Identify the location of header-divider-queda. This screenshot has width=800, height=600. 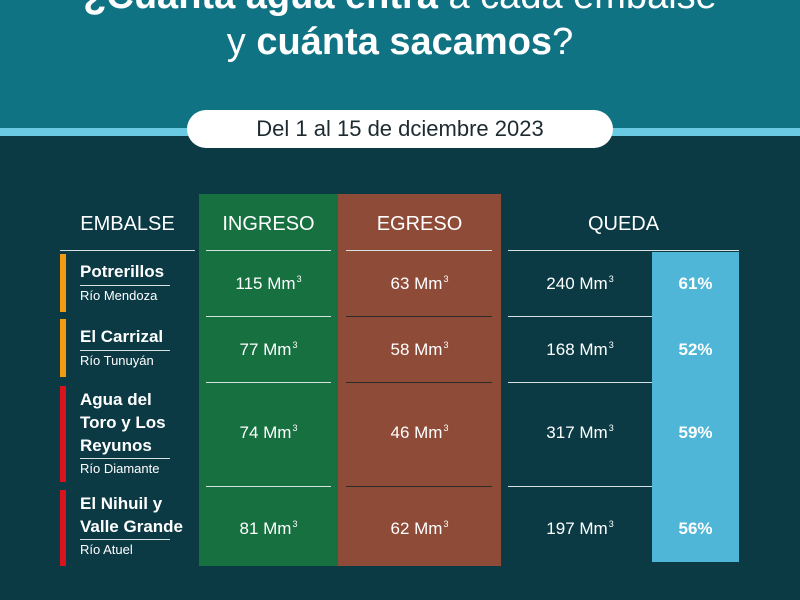
(623, 250).